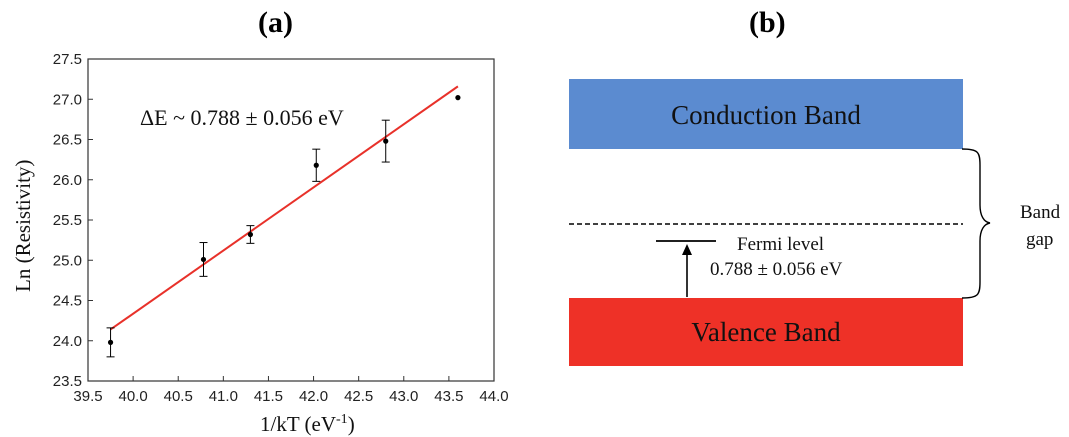 The image size is (1069, 437). I want to click on x-ticks: 39.5 40.0 40.5 41.0 41.5 42.0 42.5 43.0 43.5 44.0, so click(291, 390).